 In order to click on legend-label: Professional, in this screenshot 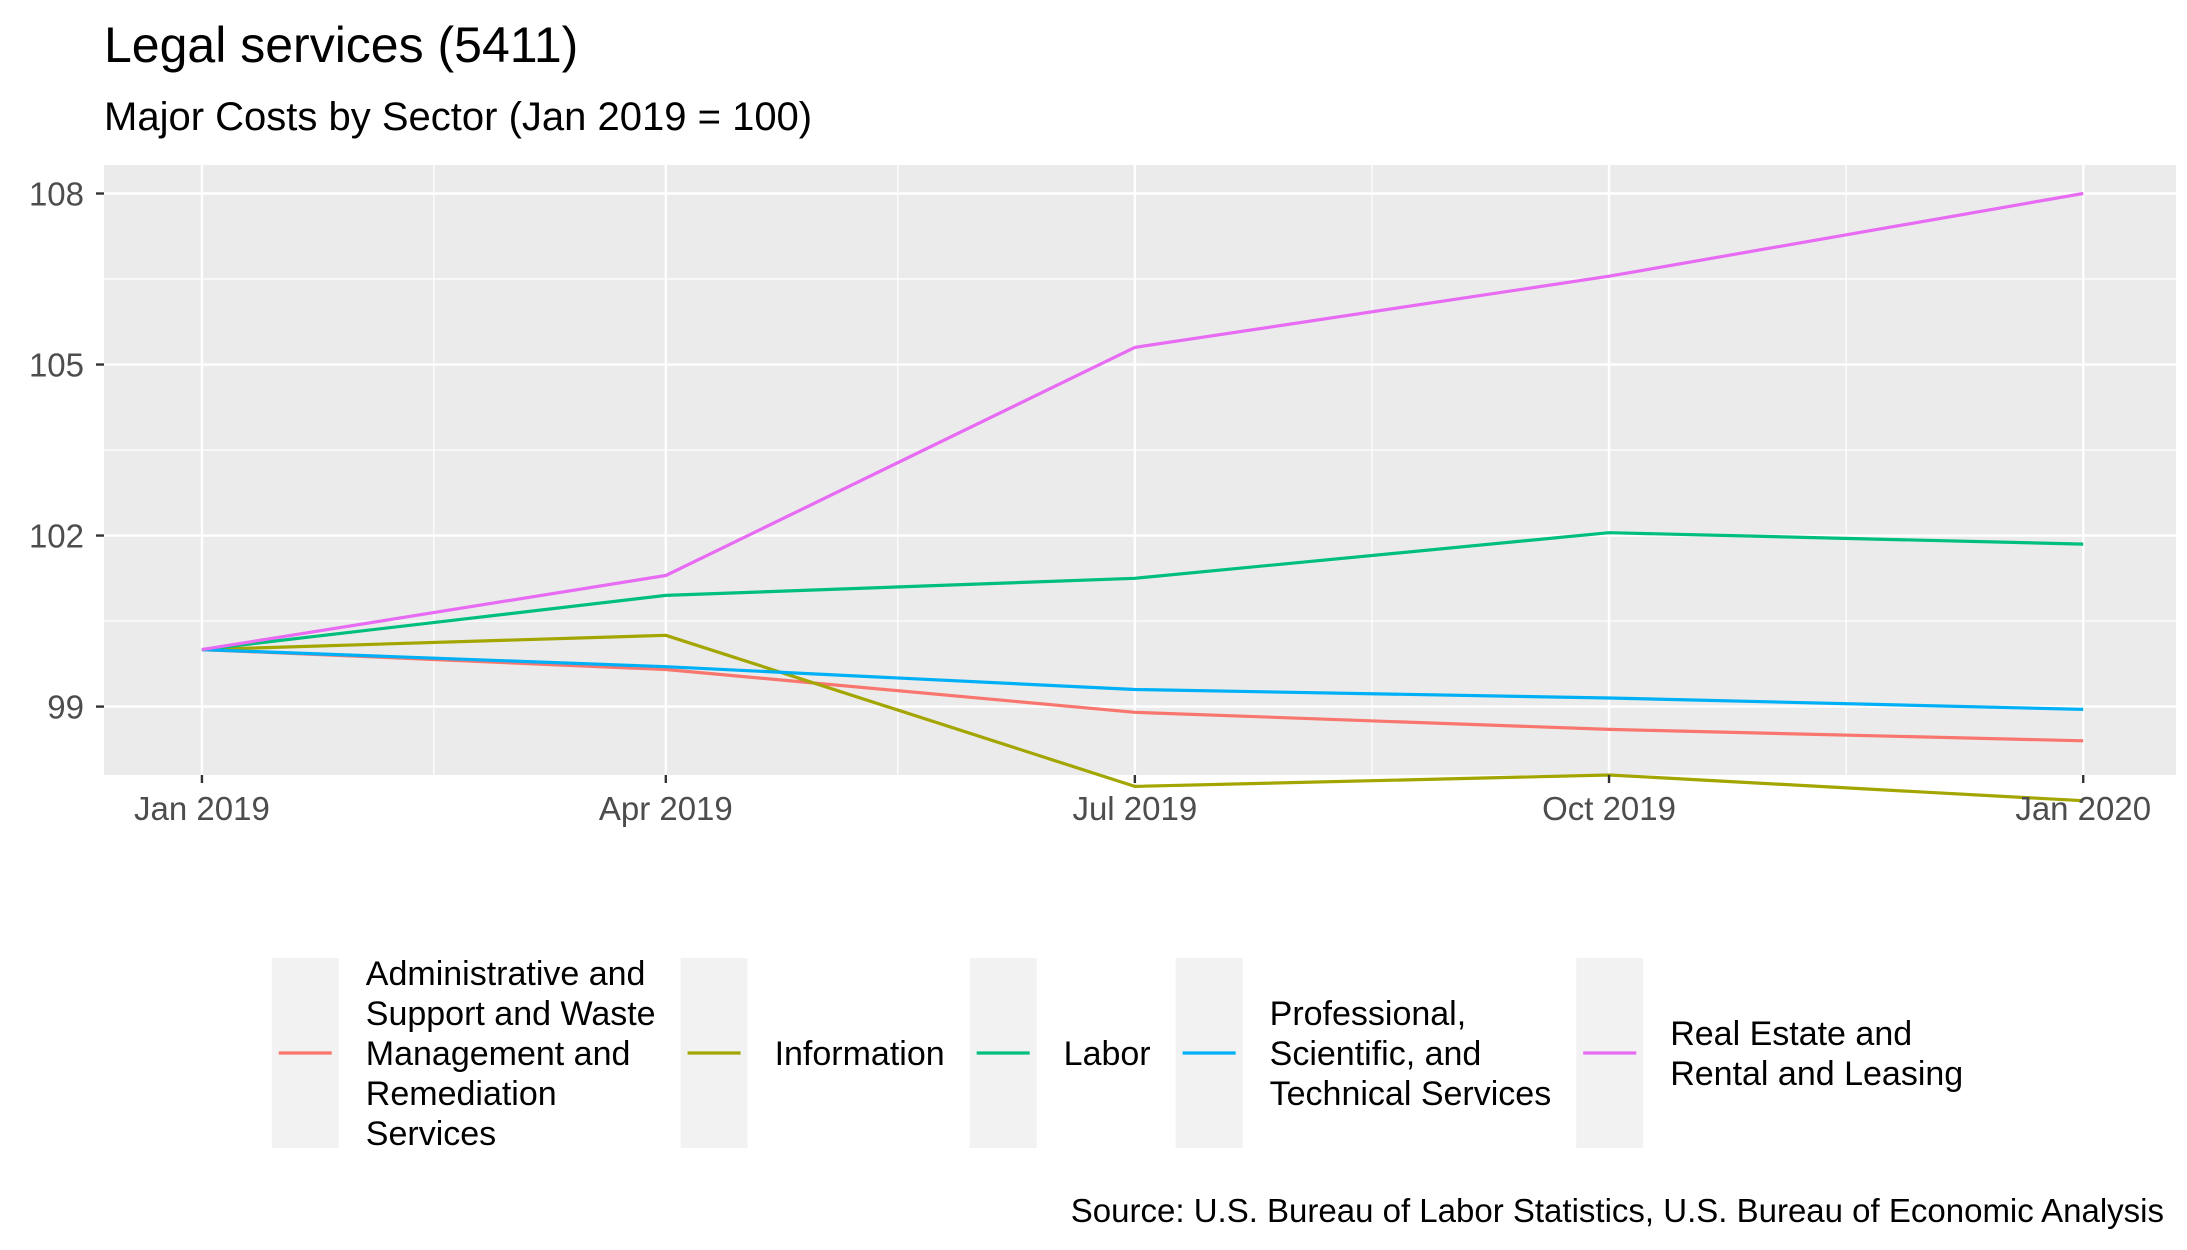, I will do `click(1368, 1014)`.